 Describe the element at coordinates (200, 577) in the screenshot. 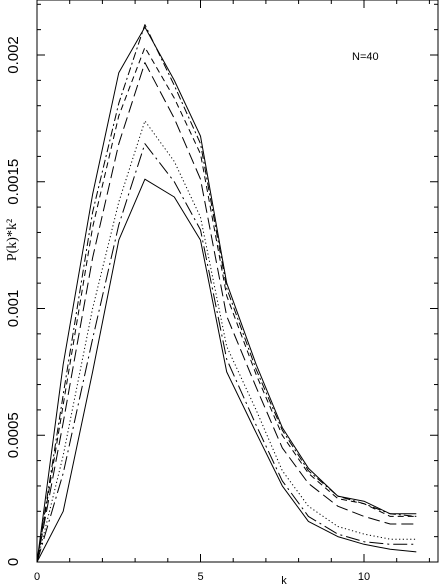

I see `x-tick-label: 5` at that location.